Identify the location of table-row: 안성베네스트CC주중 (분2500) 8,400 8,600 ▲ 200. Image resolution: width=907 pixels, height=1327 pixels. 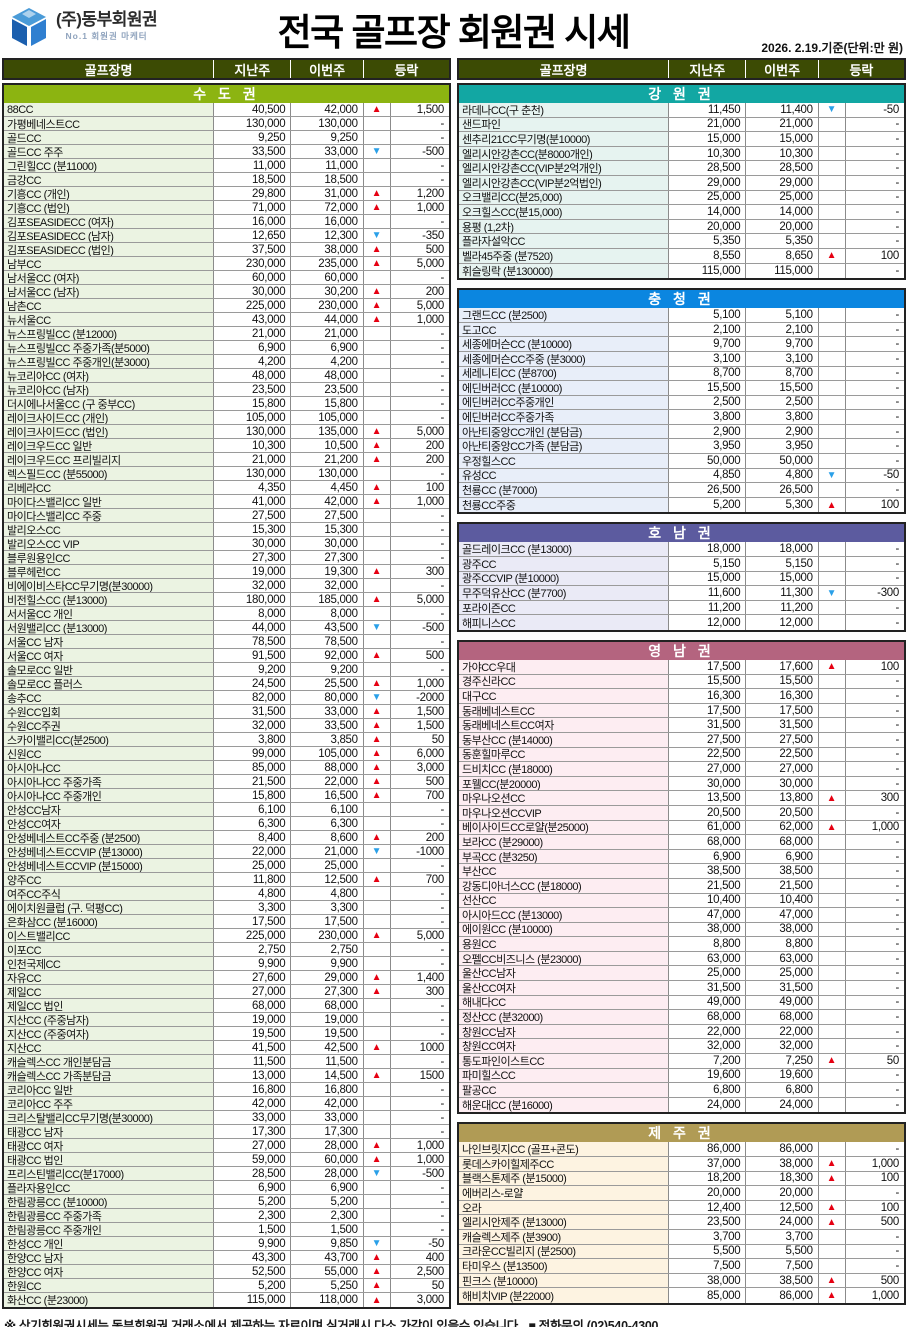
(226, 838).